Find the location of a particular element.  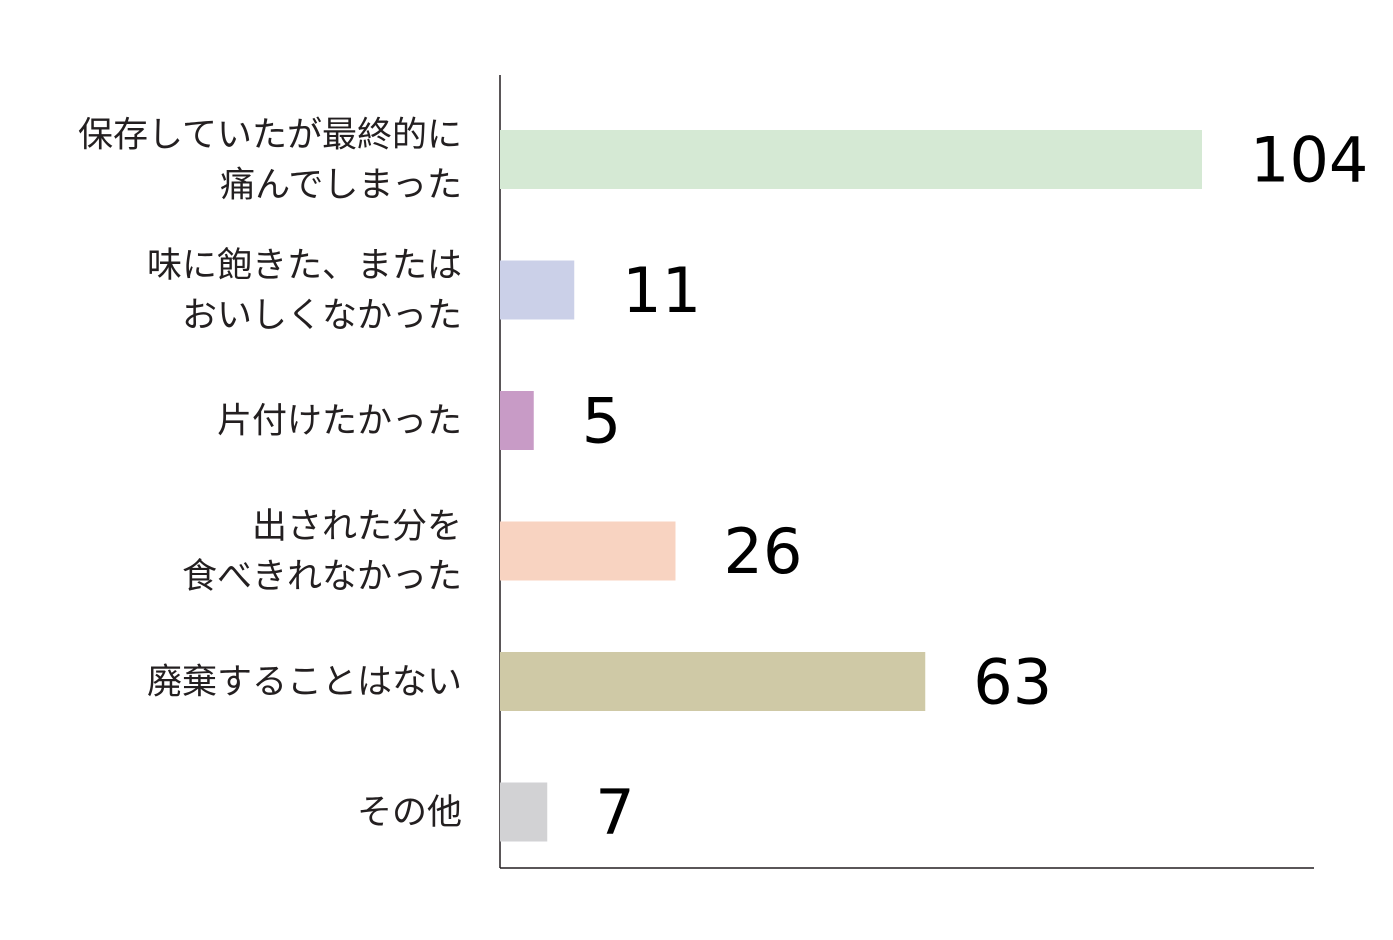

value-label-0: 104 is located at coordinates (1309, 160).